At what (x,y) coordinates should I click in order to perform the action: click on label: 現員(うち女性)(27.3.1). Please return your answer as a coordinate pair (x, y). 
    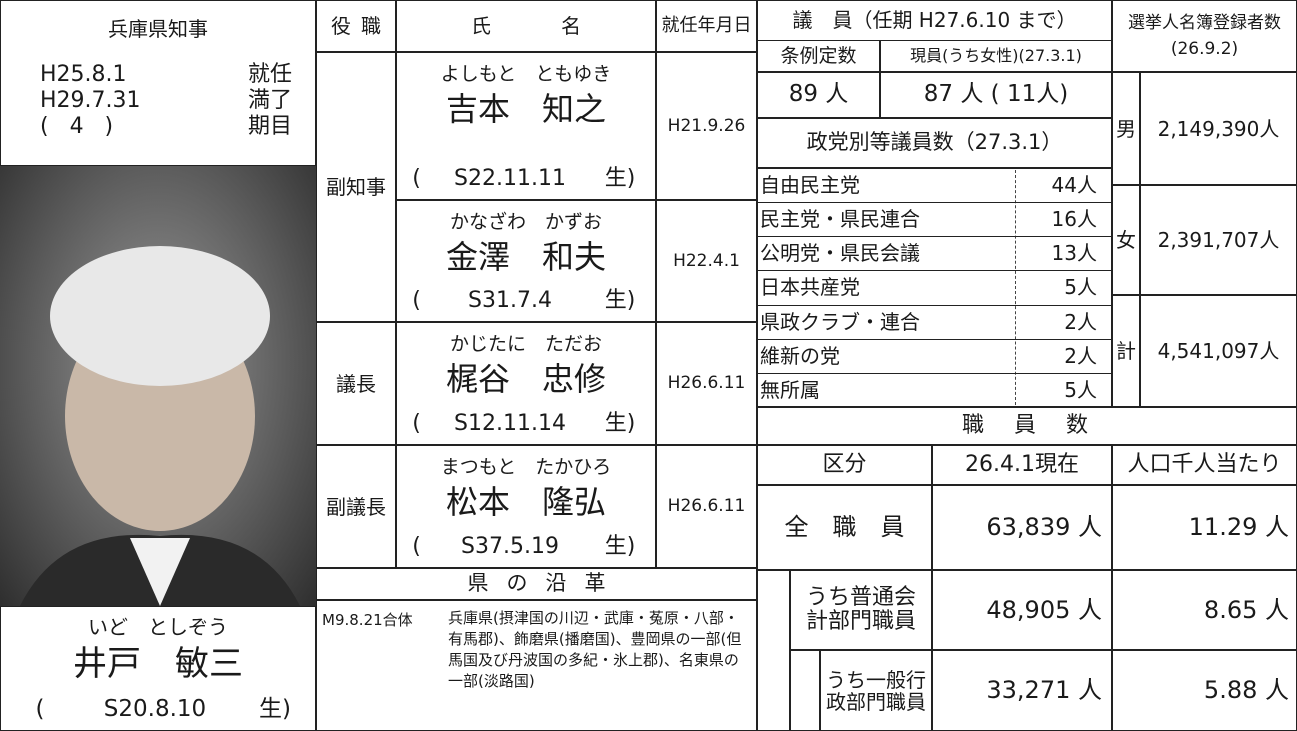
    Looking at the image, I should click on (996, 56).